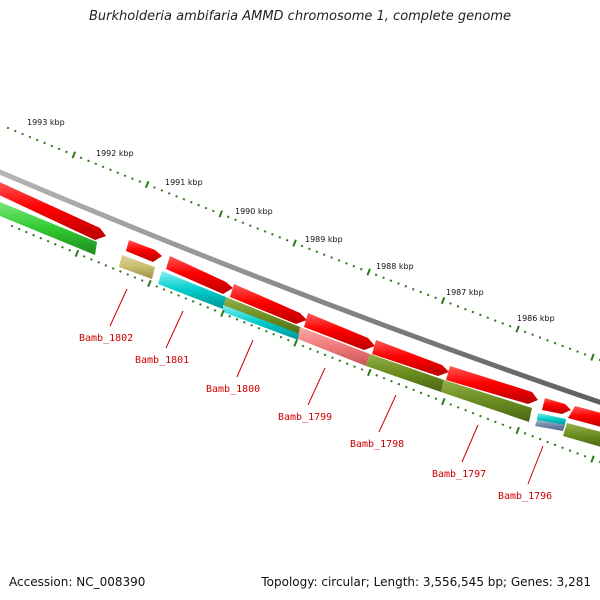 The image size is (600, 600). Describe the element at coordinates (525, 496) in the screenshot. I see `gene-label: Bamb_1796` at that location.